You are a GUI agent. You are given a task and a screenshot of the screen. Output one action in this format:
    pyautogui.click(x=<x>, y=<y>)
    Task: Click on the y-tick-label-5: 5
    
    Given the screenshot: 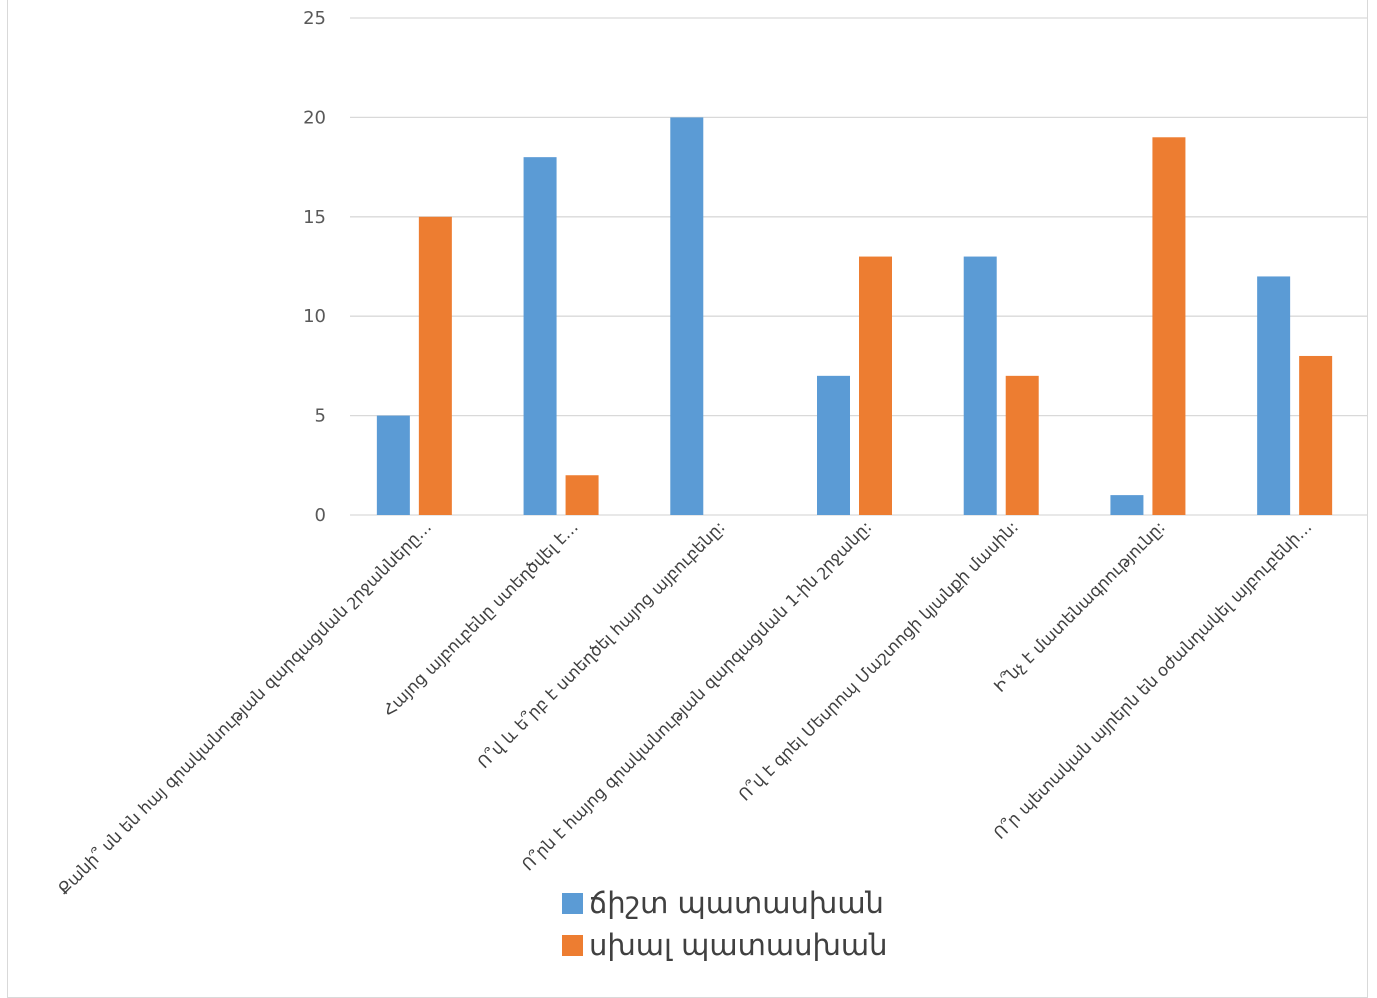 What is the action you would take?
    pyautogui.click(x=320, y=416)
    